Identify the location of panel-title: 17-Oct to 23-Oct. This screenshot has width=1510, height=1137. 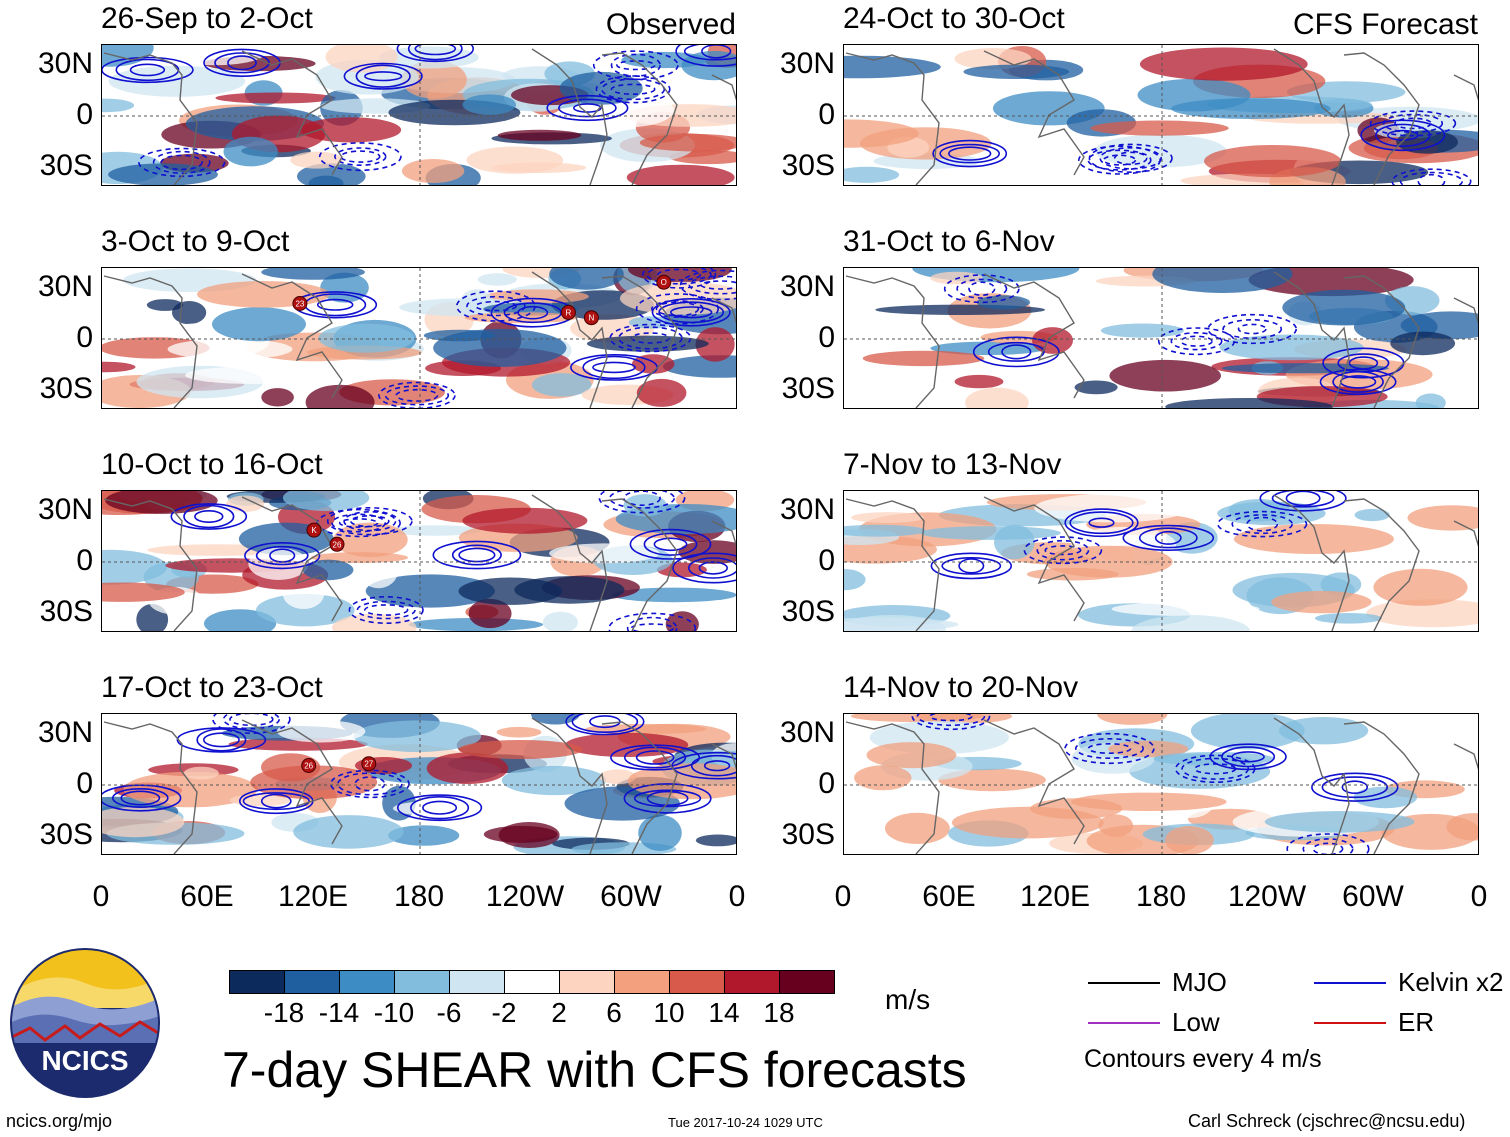
(212, 687).